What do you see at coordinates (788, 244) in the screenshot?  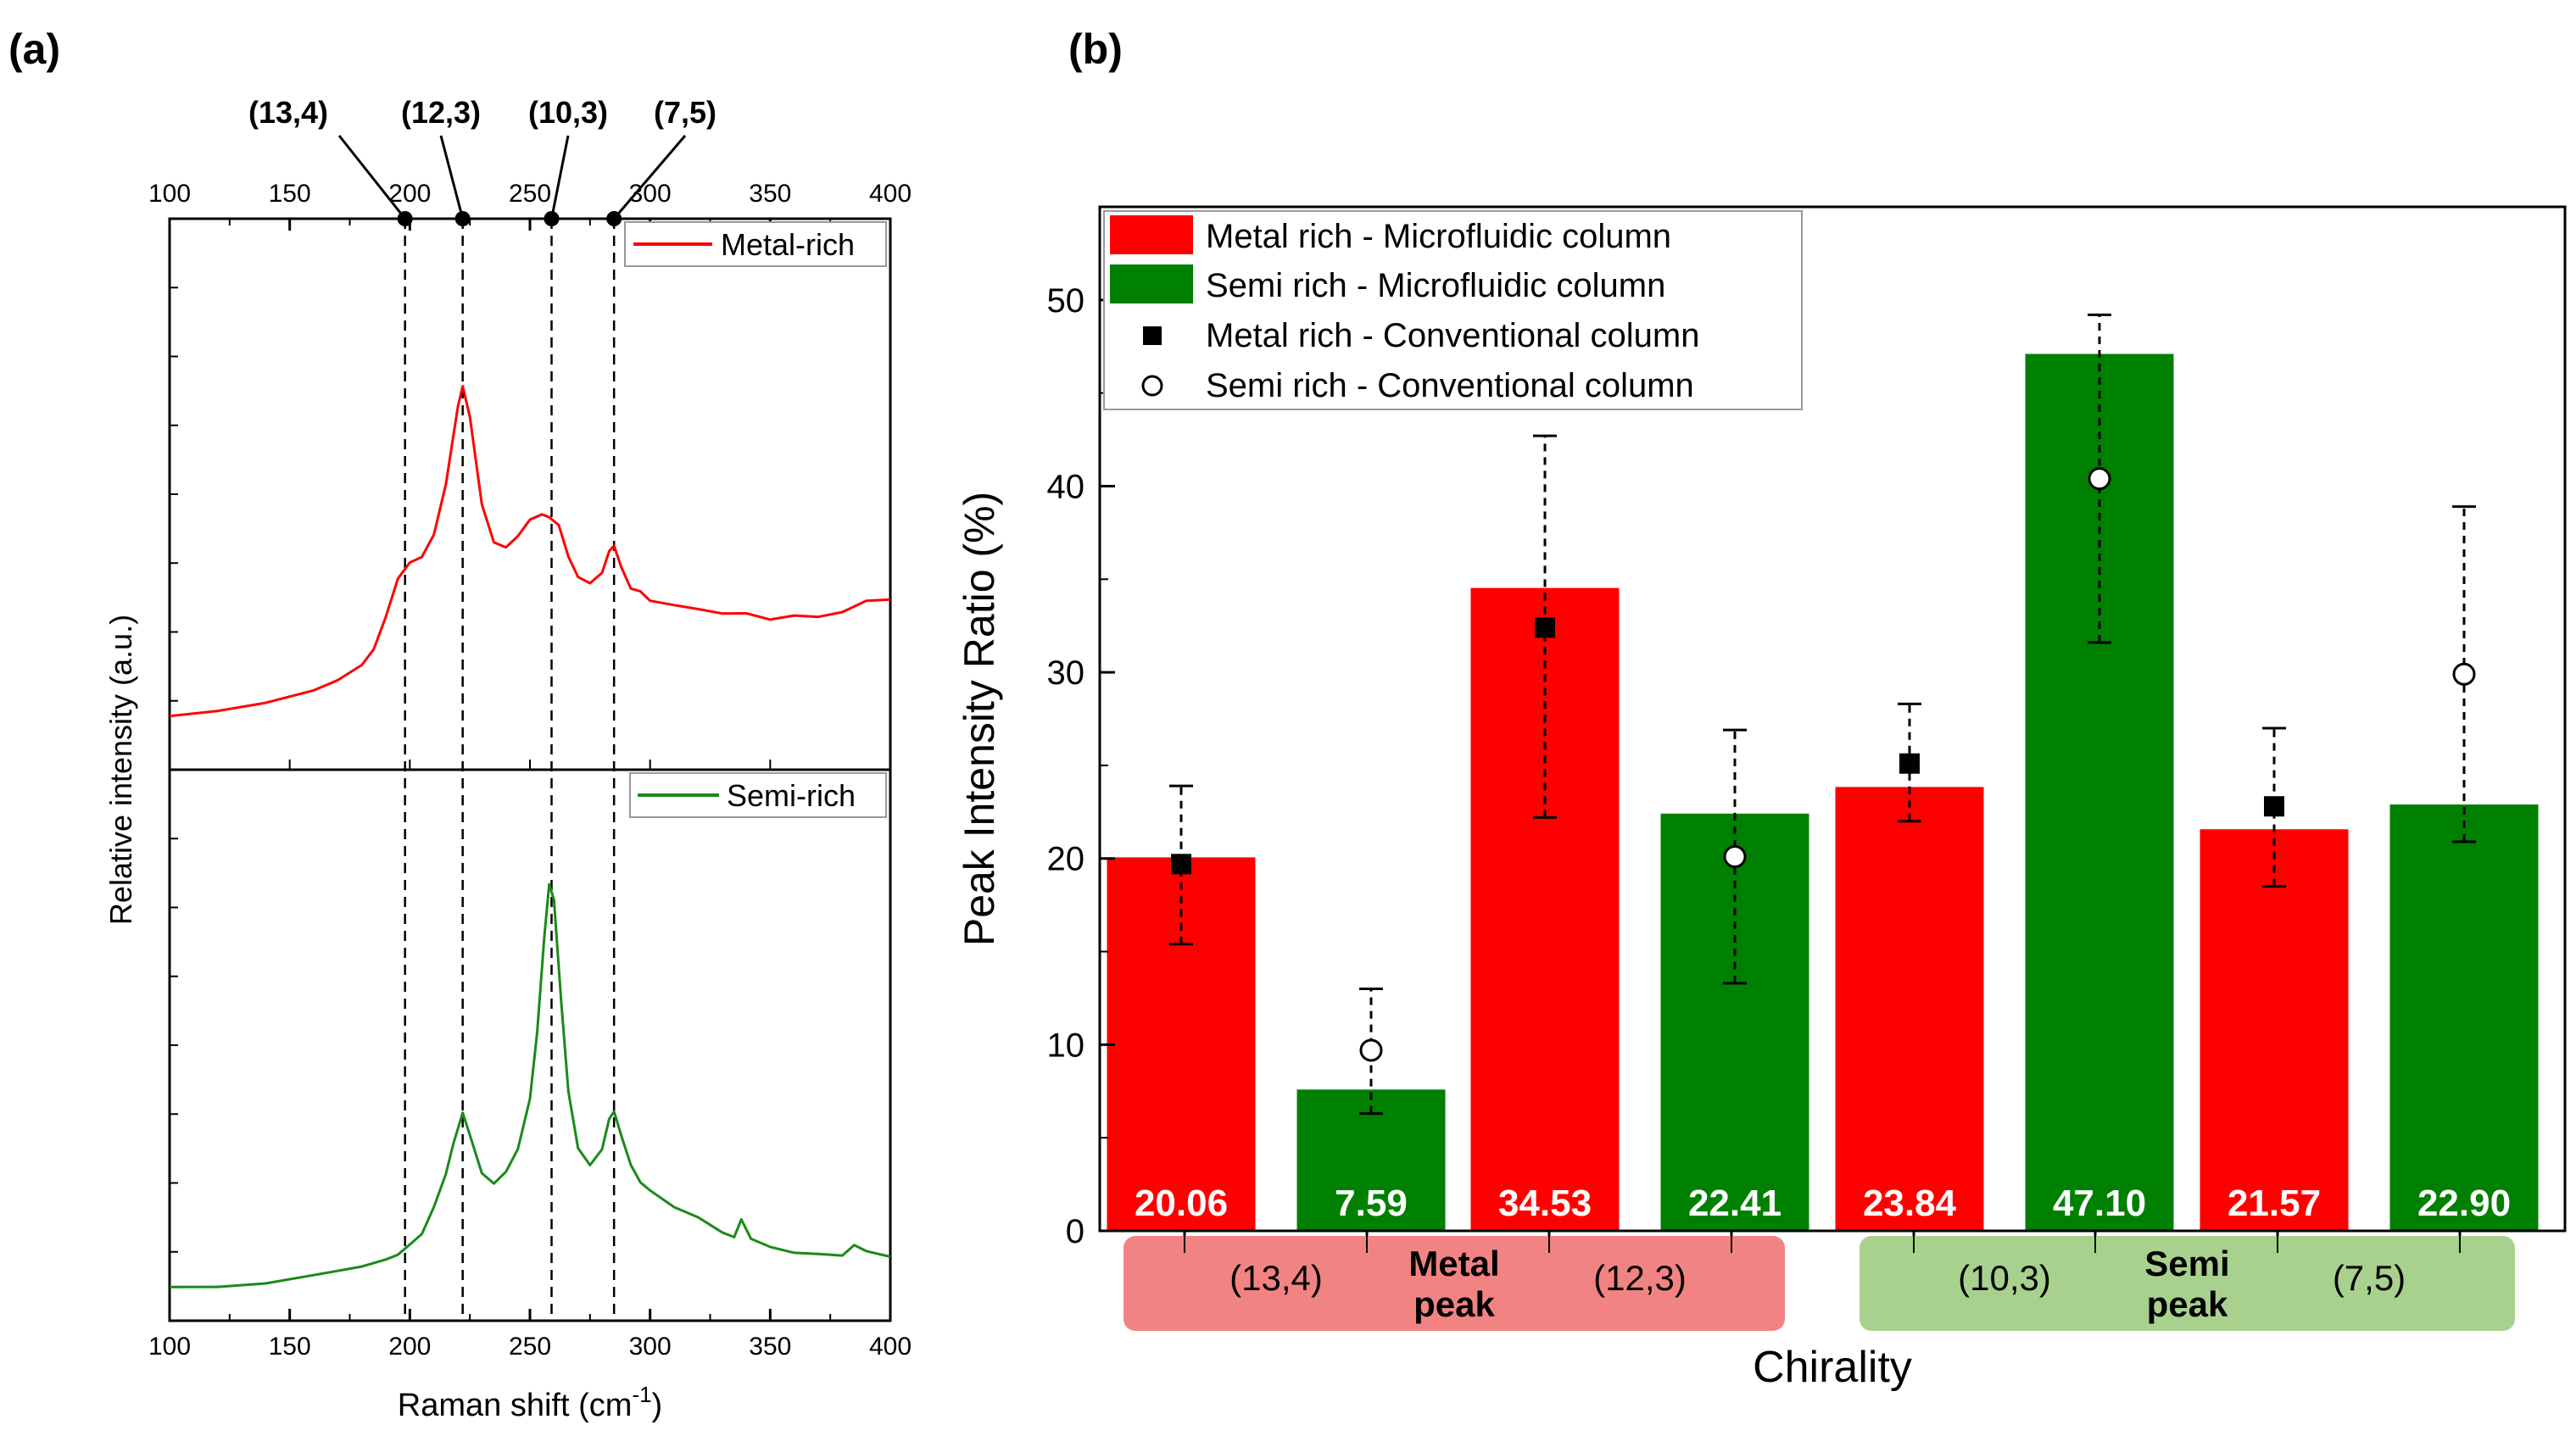 I see `metal-rich-legend-label: Metal-rich` at bounding box center [788, 244].